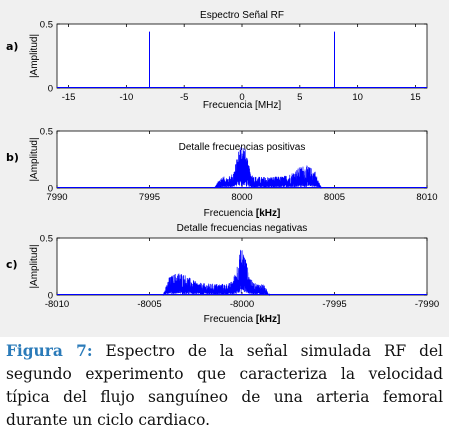  What do you see at coordinates (127, 97) in the screenshot?
I see `x-tick-label: -10` at bounding box center [127, 97].